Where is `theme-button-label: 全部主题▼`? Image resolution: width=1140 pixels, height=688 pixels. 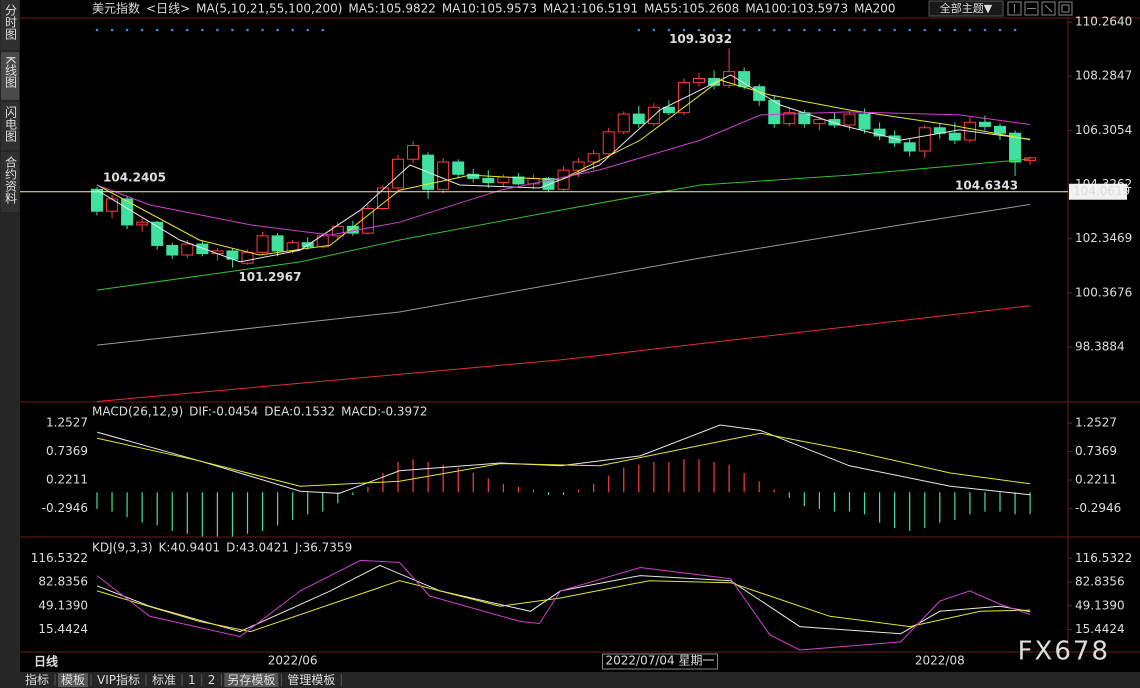
theme-button-label: 全部主题▼ is located at coordinates (966, 8).